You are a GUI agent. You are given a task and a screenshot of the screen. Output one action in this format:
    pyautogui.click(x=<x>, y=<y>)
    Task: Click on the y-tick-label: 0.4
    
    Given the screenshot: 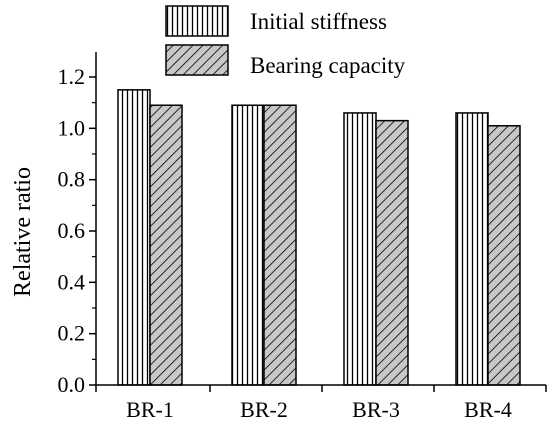 What is the action you would take?
    pyautogui.click(x=72, y=281)
    